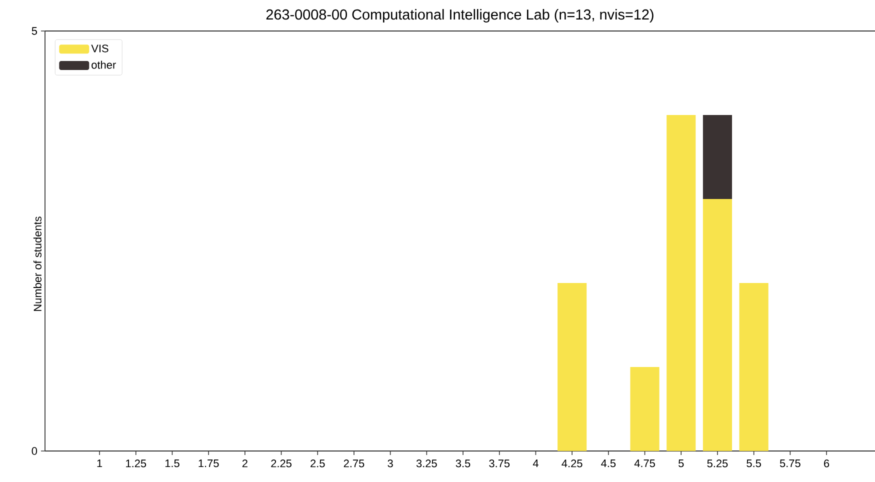 This screenshot has height=482, width=875. What do you see at coordinates (245, 464) in the screenshot?
I see `x-tick-label: 2` at bounding box center [245, 464].